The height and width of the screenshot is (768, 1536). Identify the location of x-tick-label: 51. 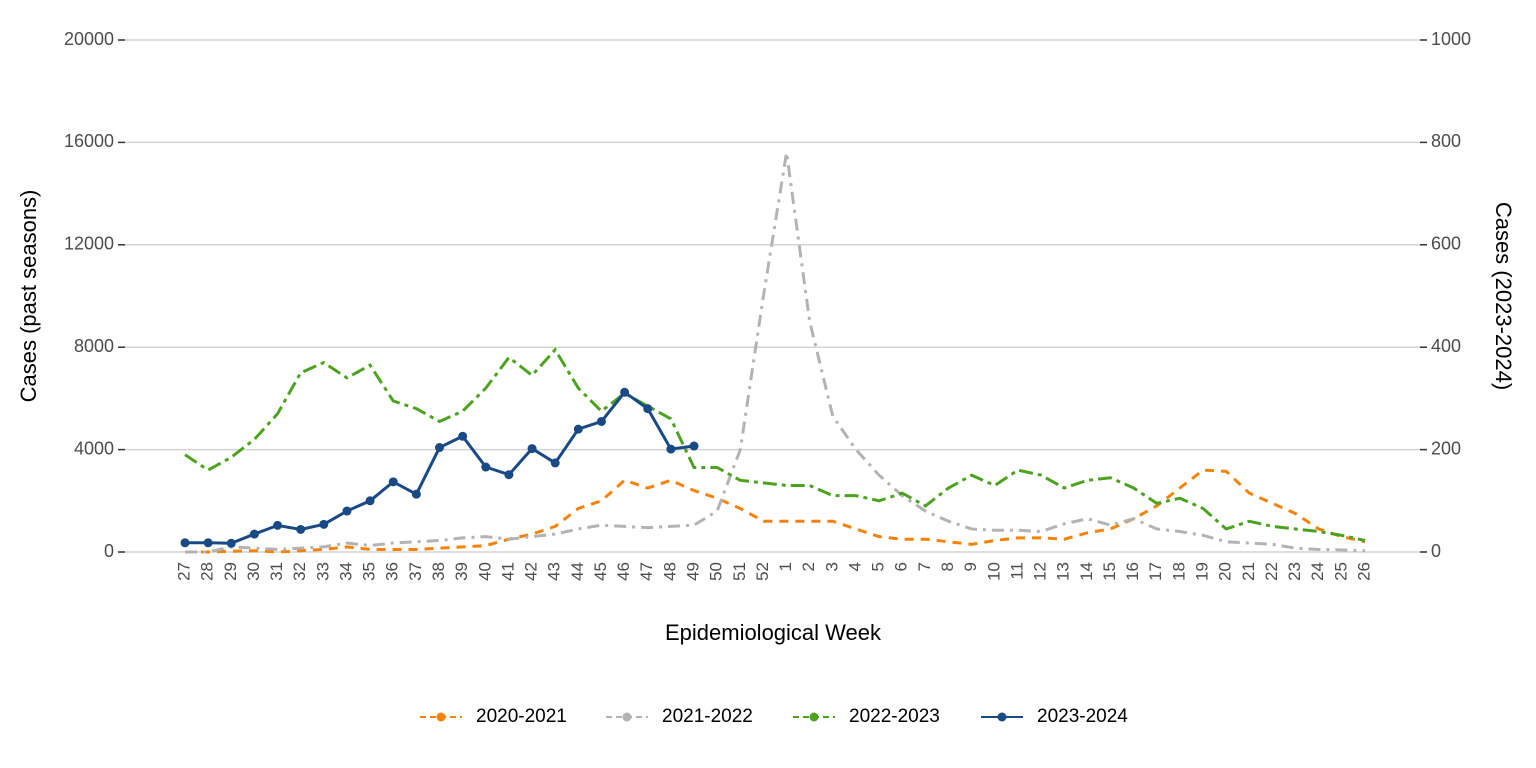
(739, 571).